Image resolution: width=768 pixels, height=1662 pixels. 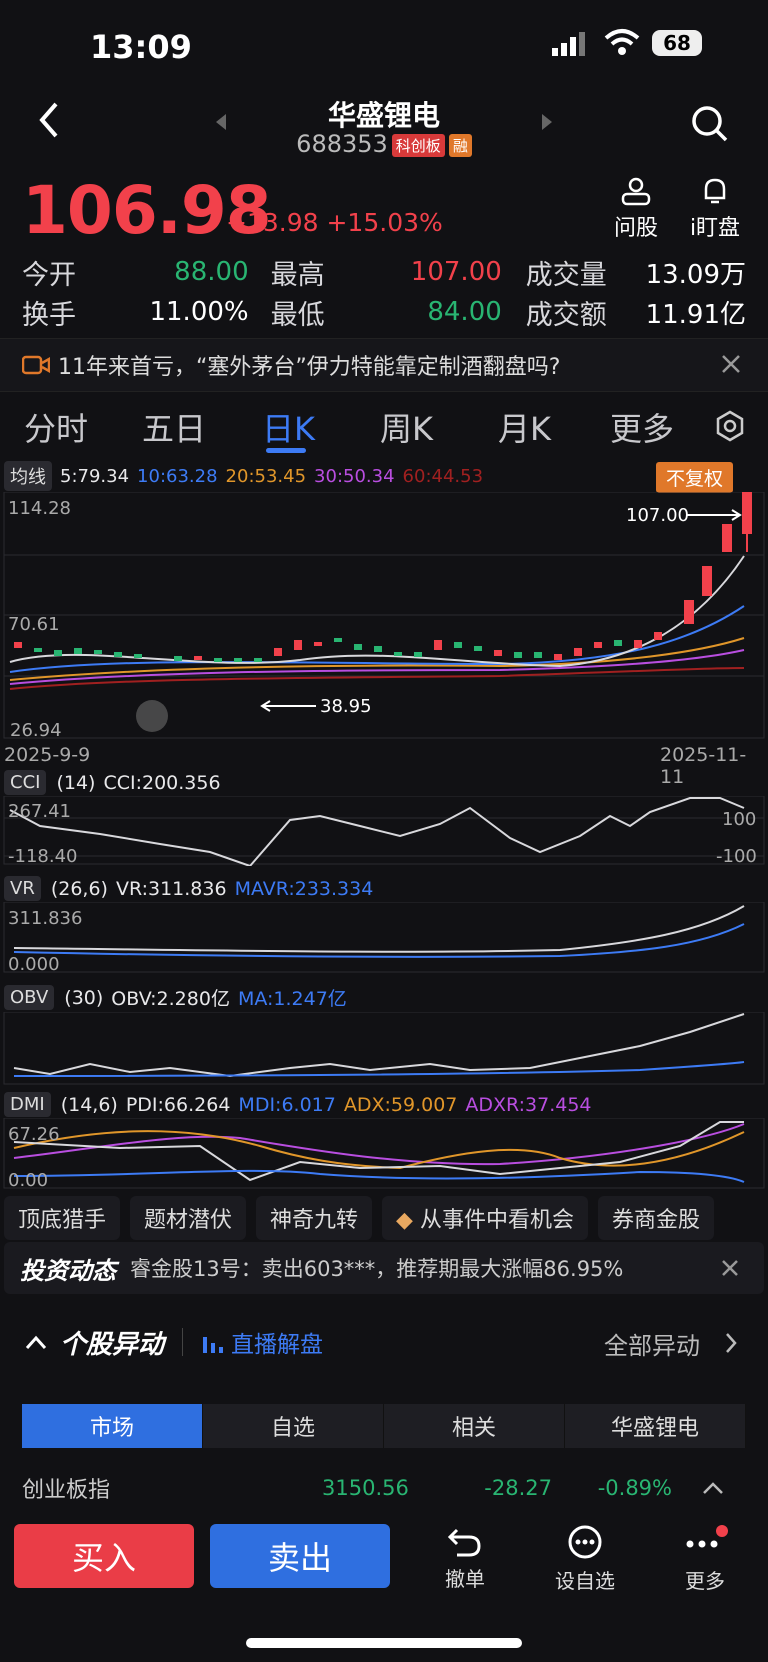 What do you see at coordinates (464, 312) in the screenshot?
I see `stat-value: 84.00` at bounding box center [464, 312].